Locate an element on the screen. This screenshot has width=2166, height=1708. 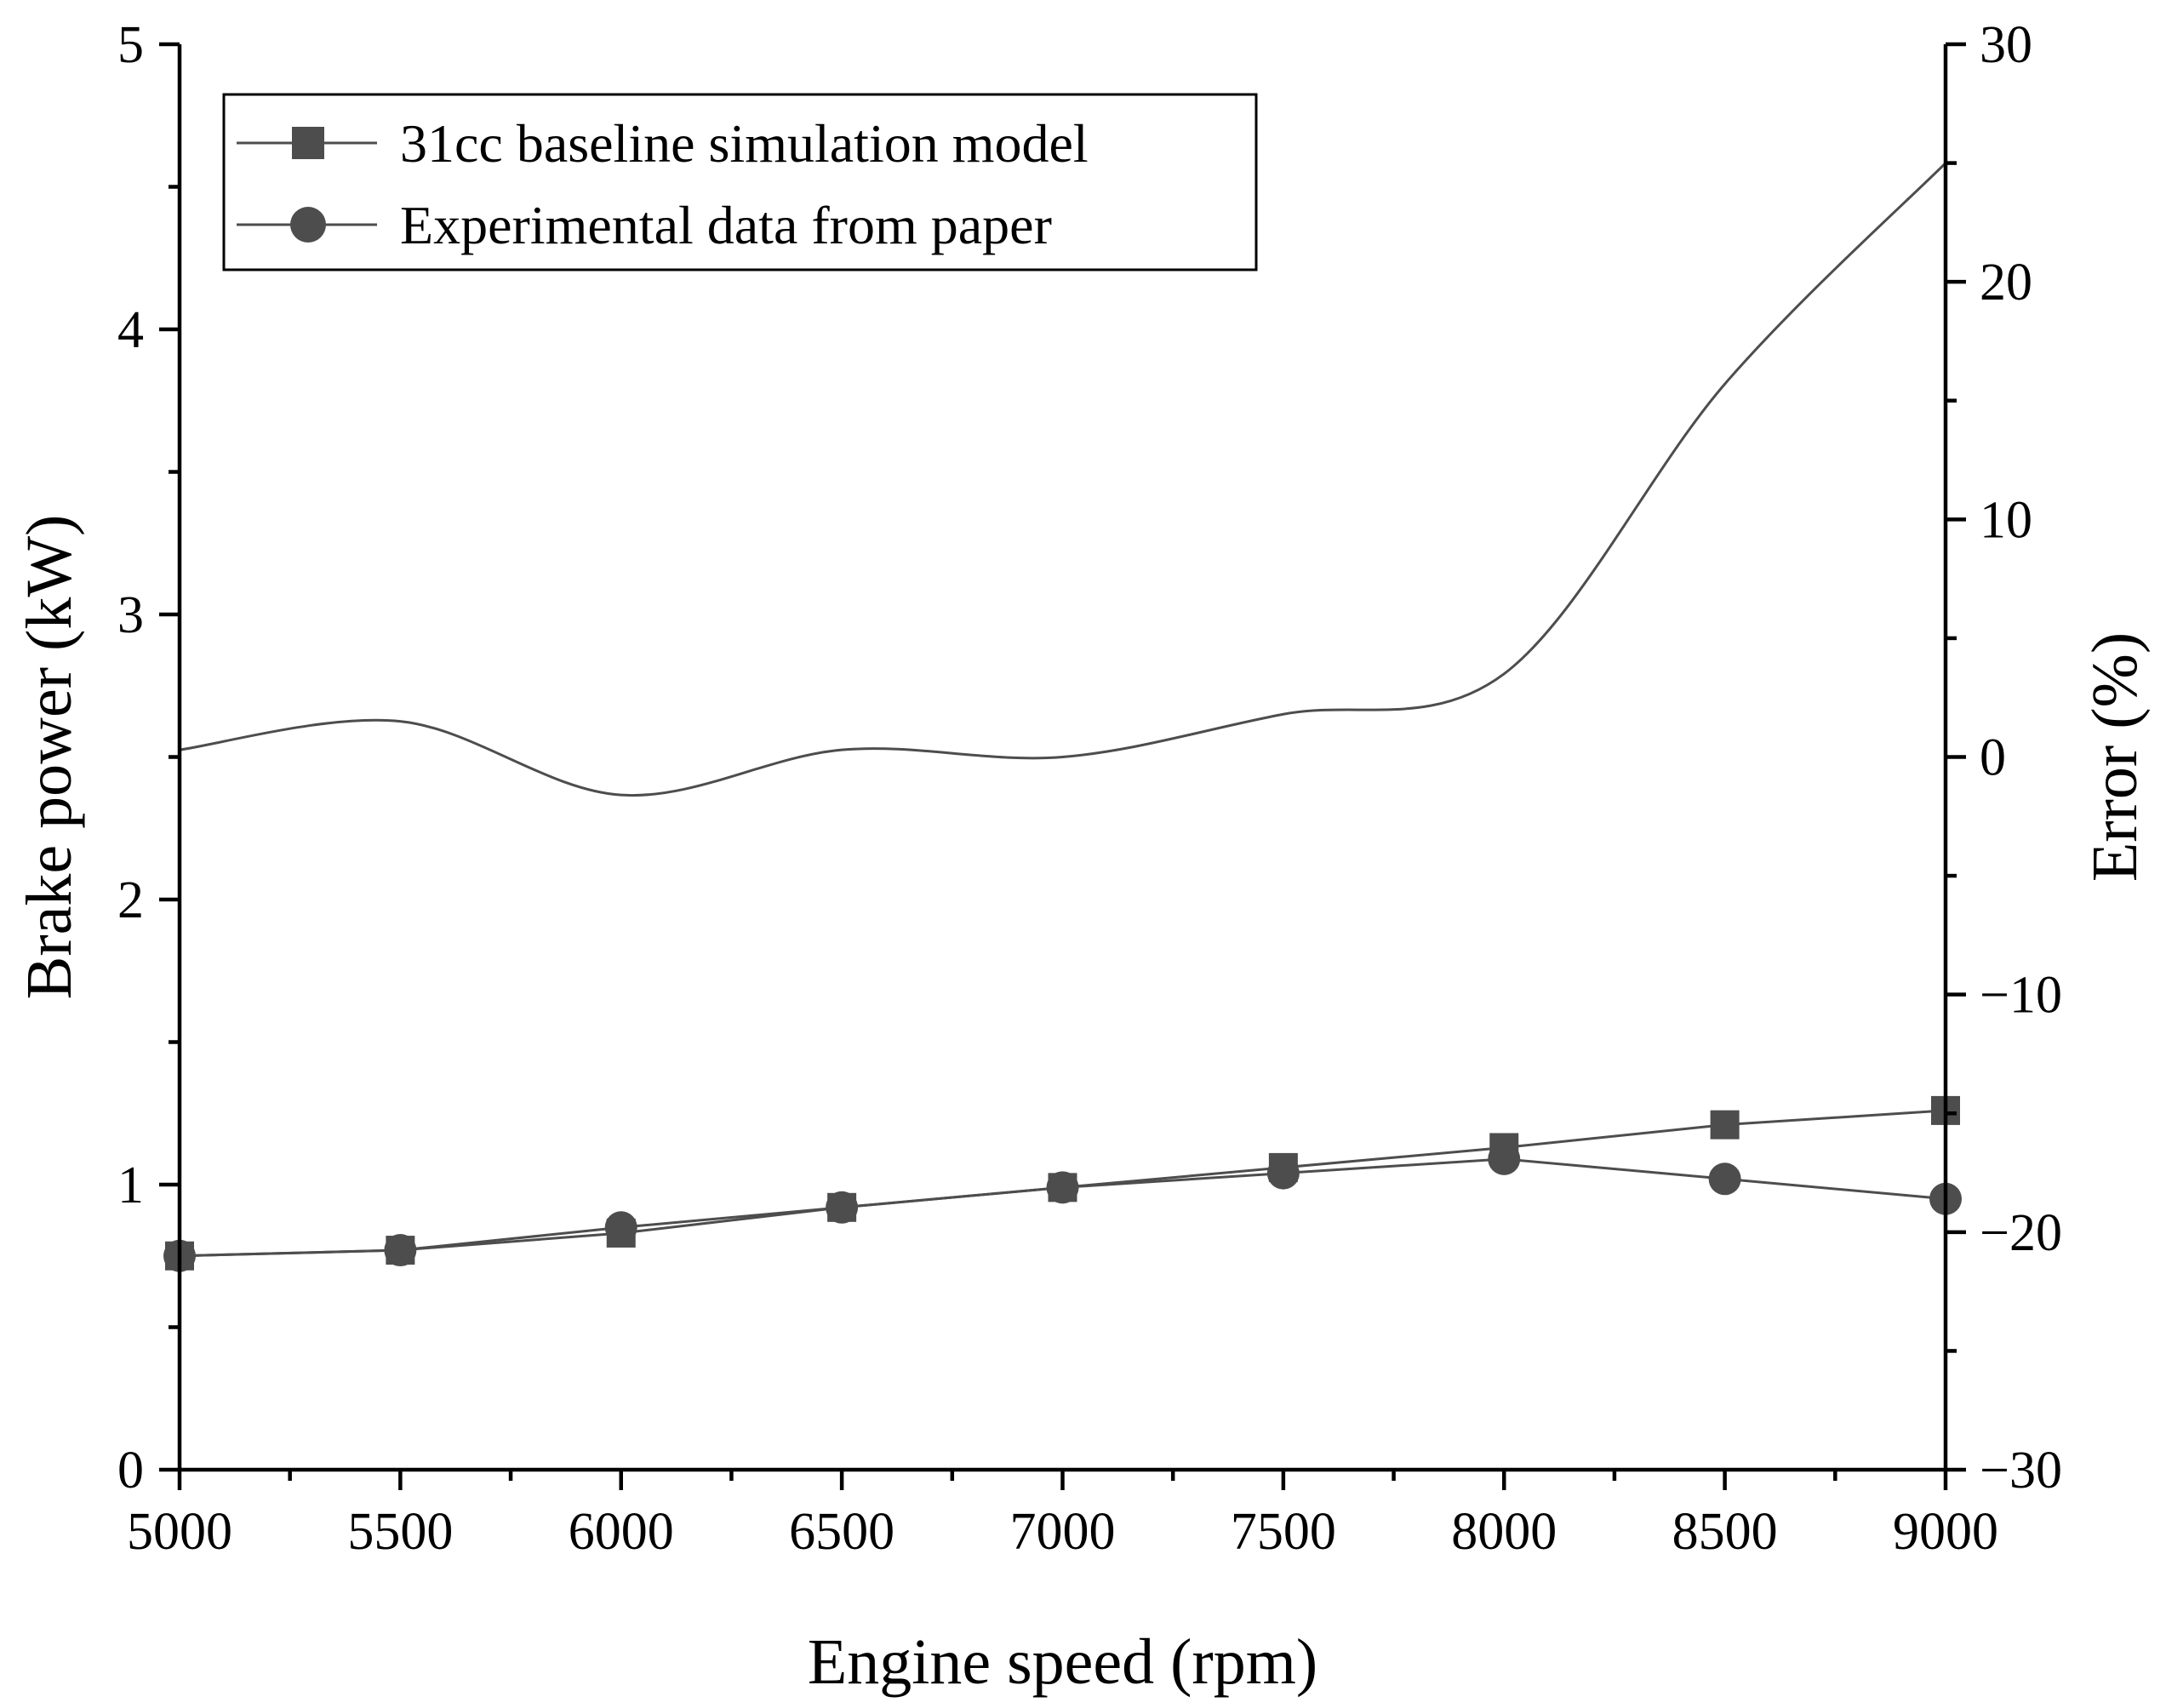
legend-experimental-label: Experimental data from paper is located at coordinates (726, 225).